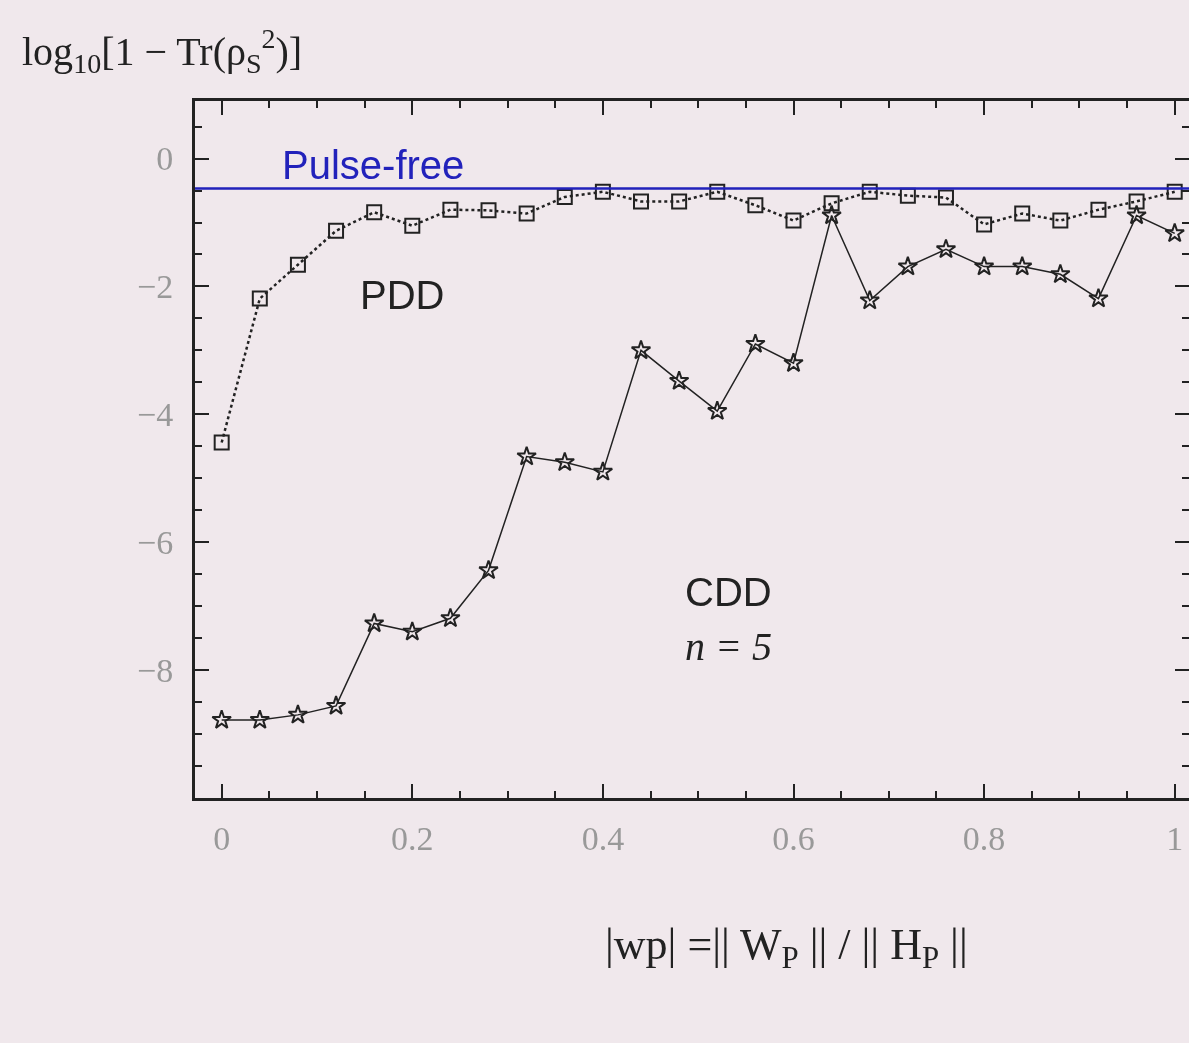  What do you see at coordinates (786, 948) in the screenshot?
I see `x-axis-title: |wp| =|| W$_{P}$ || / || H$_{P}$ ||` at bounding box center [786, 948].